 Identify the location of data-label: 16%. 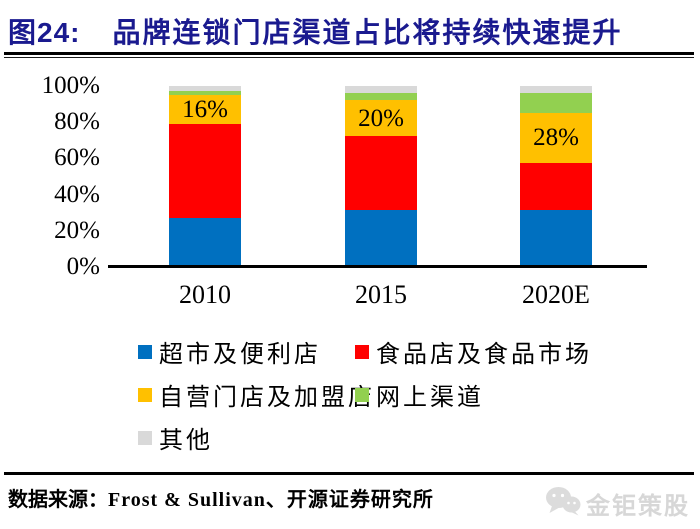
(205, 109).